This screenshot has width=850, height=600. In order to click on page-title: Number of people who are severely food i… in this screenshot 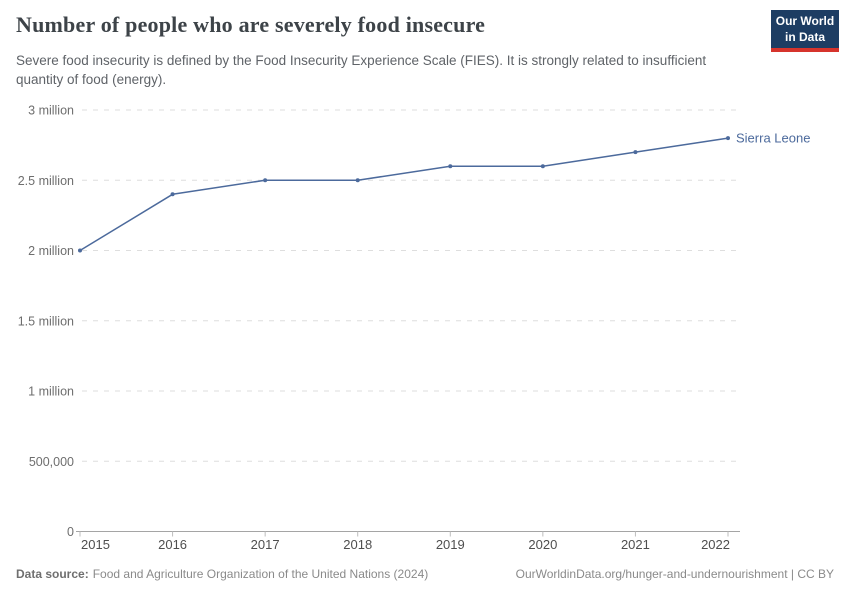, I will do `click(251, 24)`.